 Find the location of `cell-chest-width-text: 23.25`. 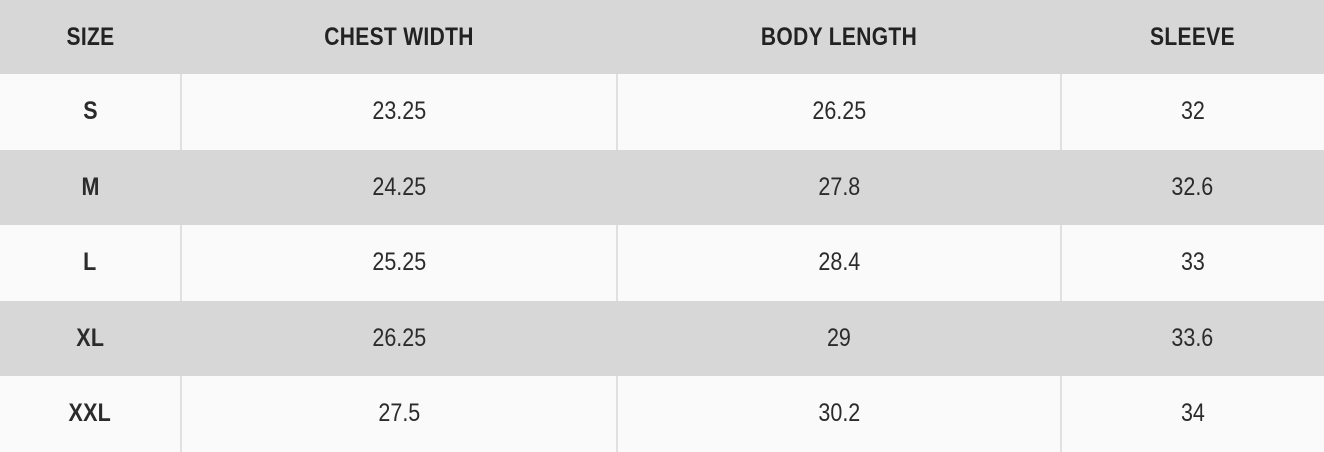

cell-chest-width-text: 23.25 is located at coordinates (399, 111).